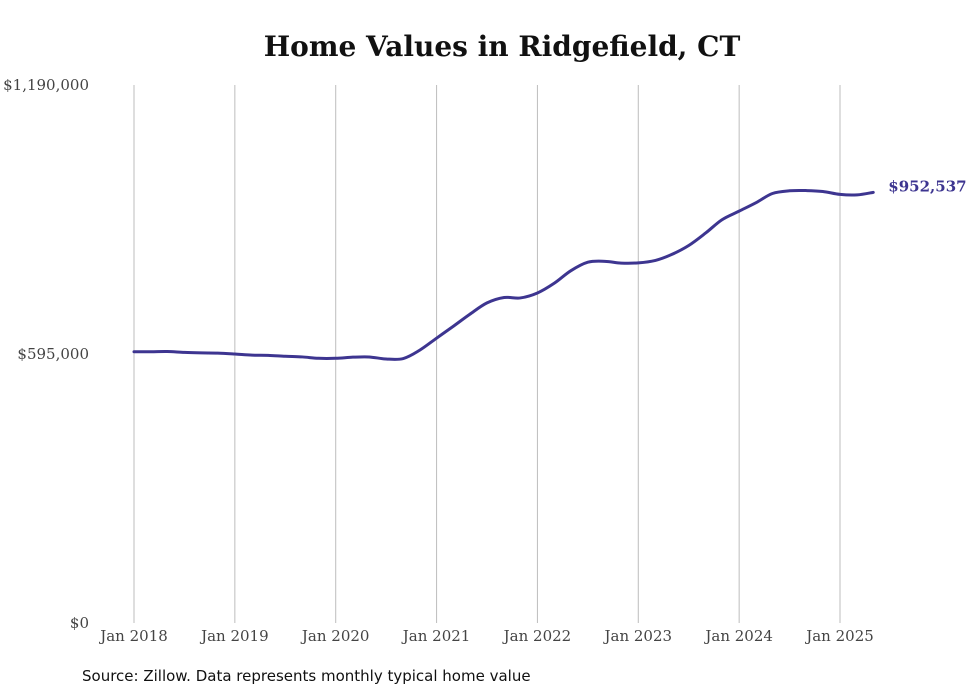 The height and width of the screenshot is (699, 980). I want to click on x-tick-label: Jan 2022, so click(537, 636).